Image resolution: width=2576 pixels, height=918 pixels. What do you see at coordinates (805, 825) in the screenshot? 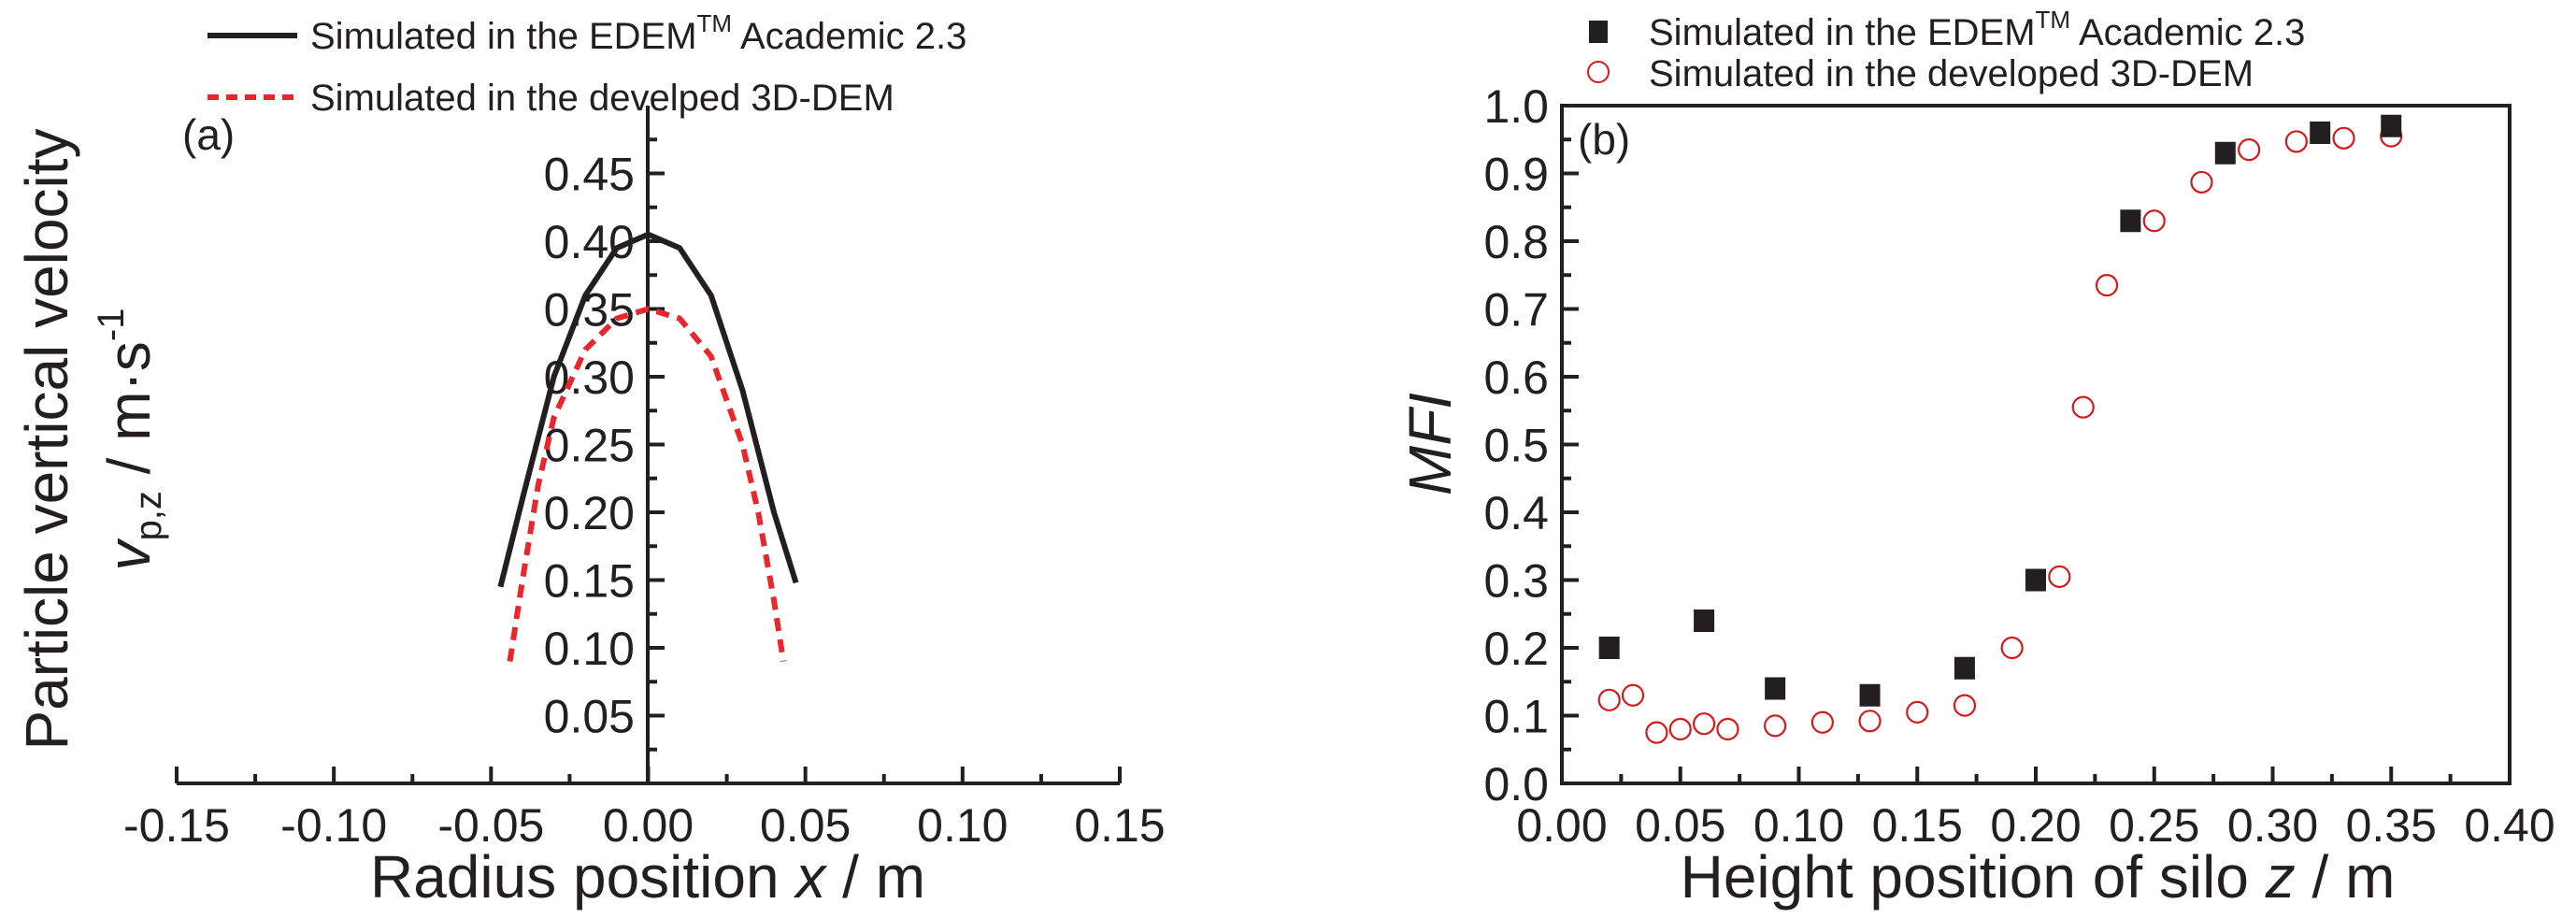
I see `x-tick-label-a: 0.05` at bounding box center [805, 825].